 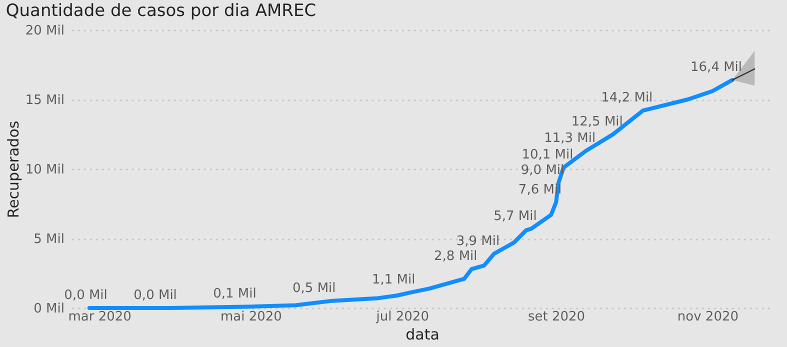 I want to click on y-tick-label: 15 Mil, so click(x=44, y=100).